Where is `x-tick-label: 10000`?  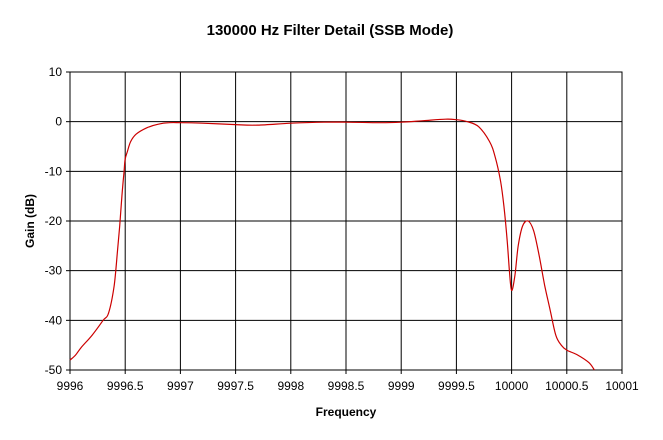 x-tick-label: 10000 is located at coordinates (512, 386).